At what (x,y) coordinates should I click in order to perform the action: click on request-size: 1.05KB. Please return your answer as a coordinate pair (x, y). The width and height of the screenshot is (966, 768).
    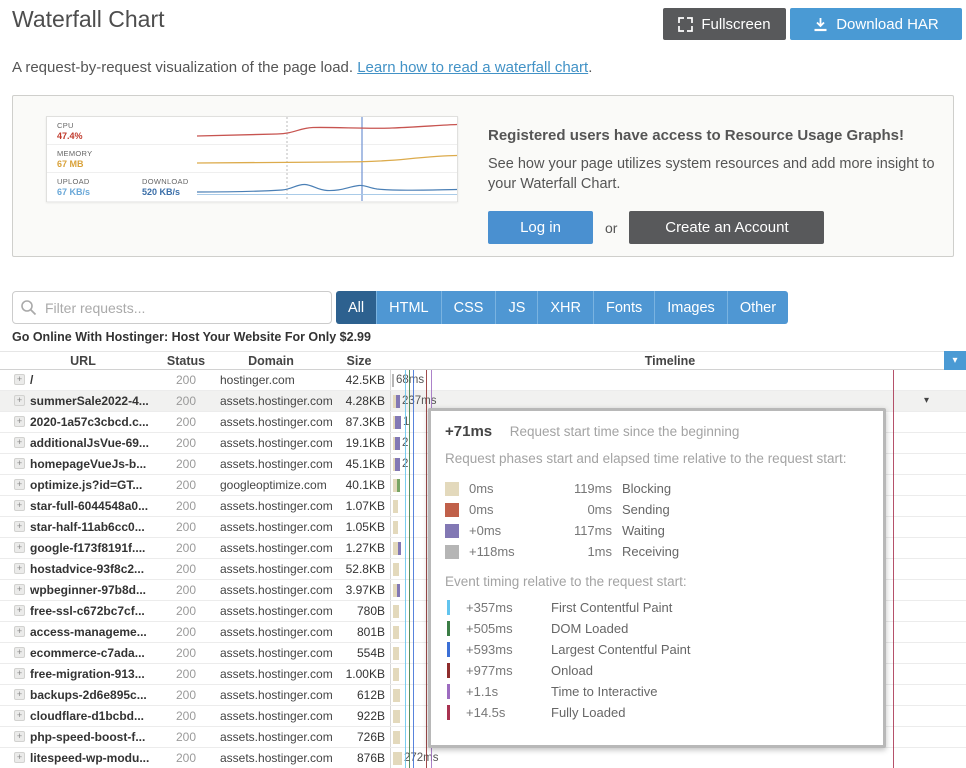
    Looking at the image, I should click on (365, 527).